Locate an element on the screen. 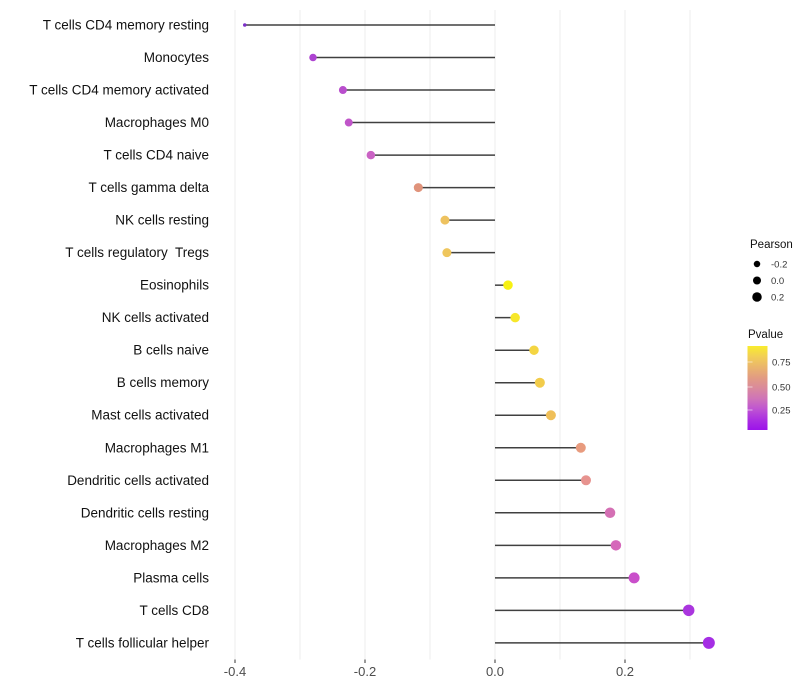  x-axis-tick-label: -0.2 is located at coordinates (365, 671).